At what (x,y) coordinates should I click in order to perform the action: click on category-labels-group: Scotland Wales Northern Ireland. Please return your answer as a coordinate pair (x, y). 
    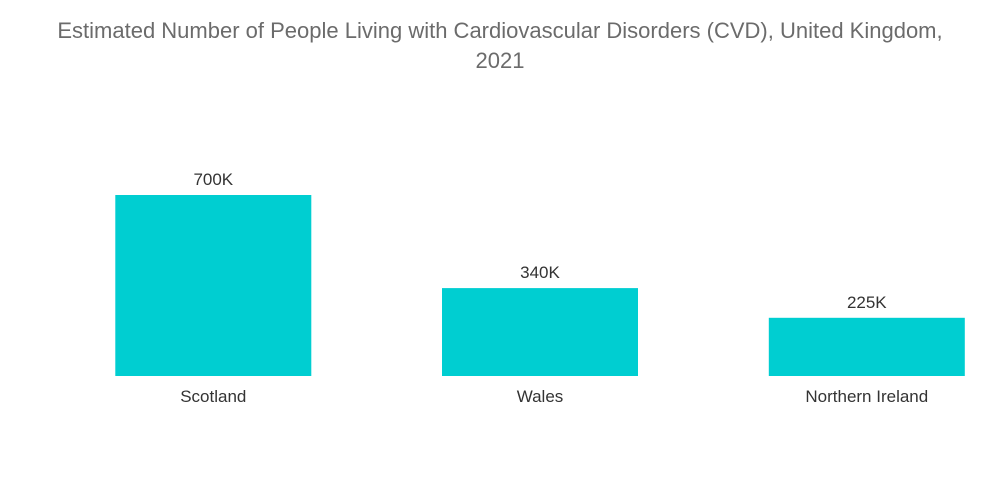
    Looking at the image, I should click on (554, 396).